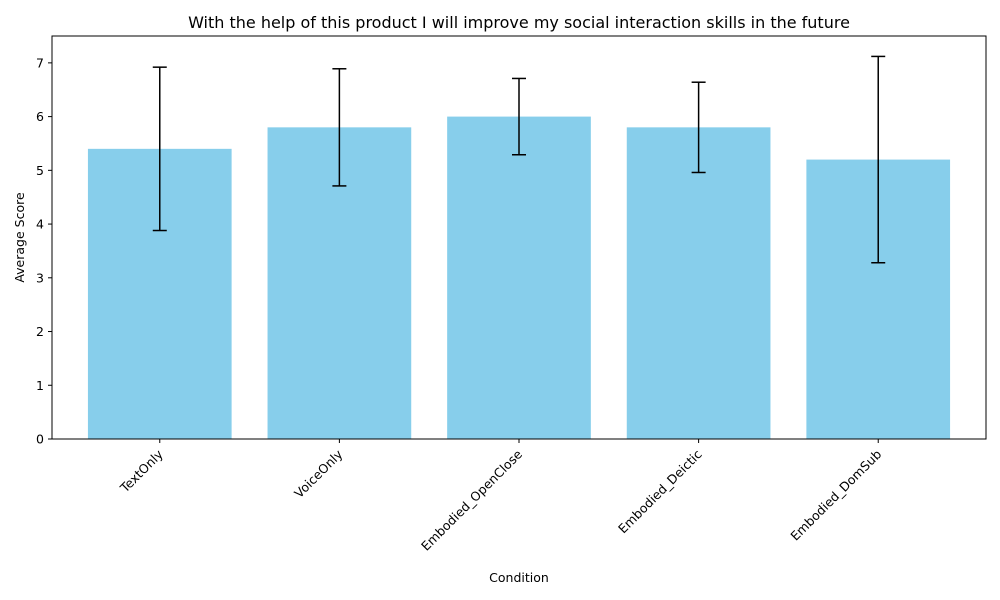 The height and width of the screenshot is (600, 1000). Describe the element at coordinates (40, 116) in the screenshot. I see `y-tick-label: 6` at that location.